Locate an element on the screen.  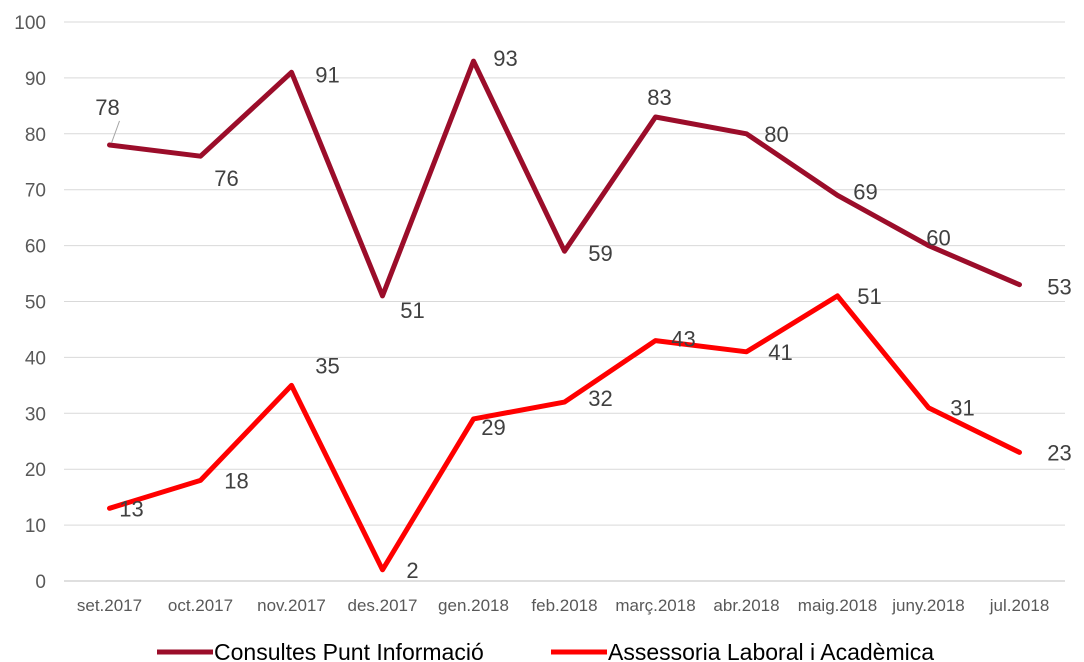
data-label: 29 is located at coordinates (493, 427).